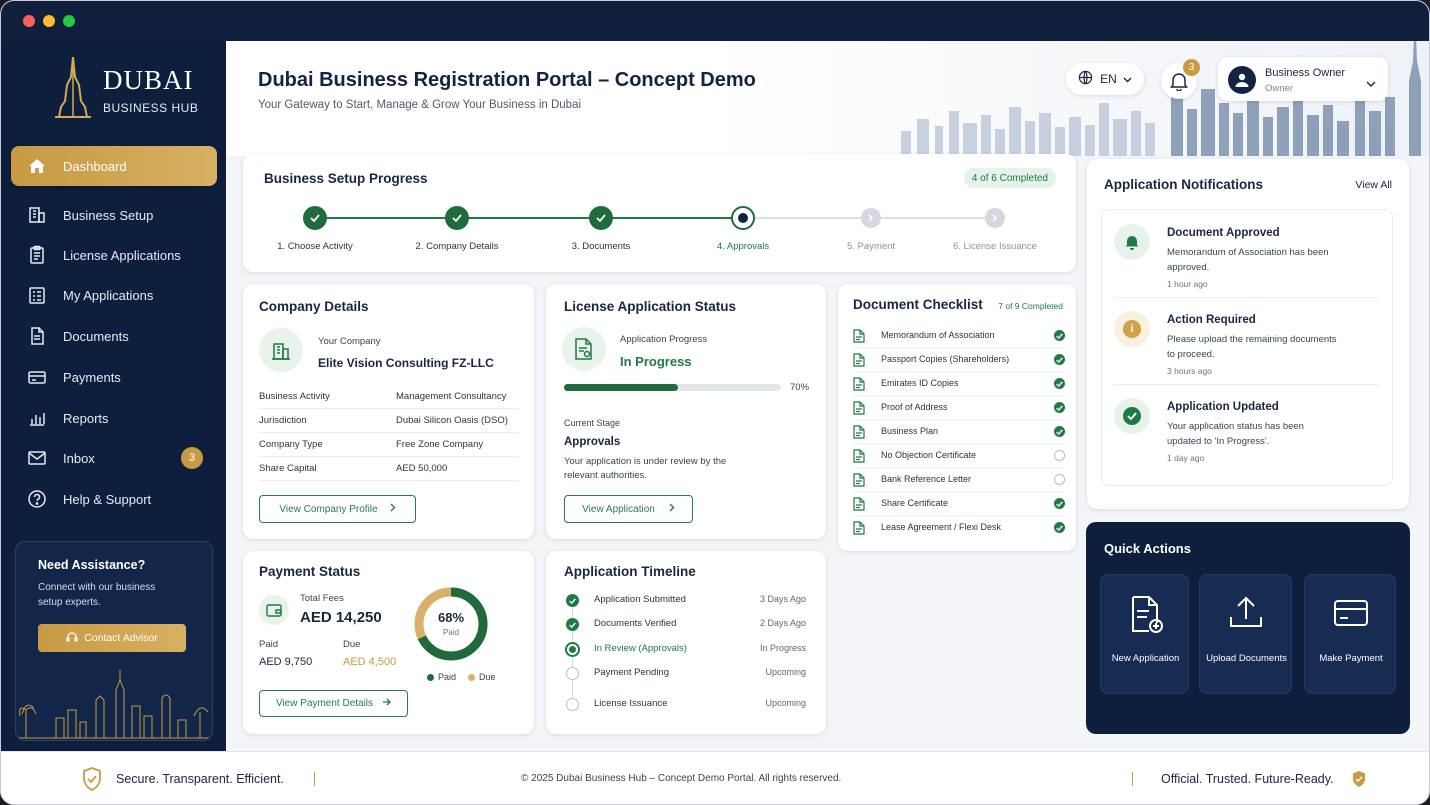 Image resolution: width=1430 pixels, height=805 pixels. I want to click on sidebar-item-label: Reports, so click(86, 418).